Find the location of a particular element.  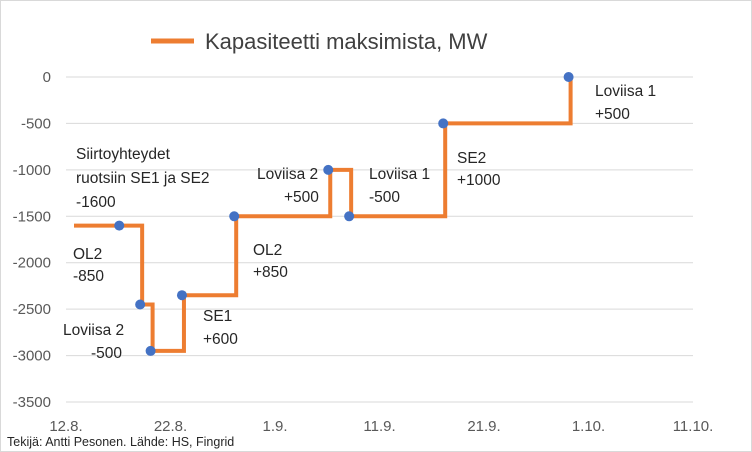

x-tick-label: 11.9. is located at coordinates (379, 426).